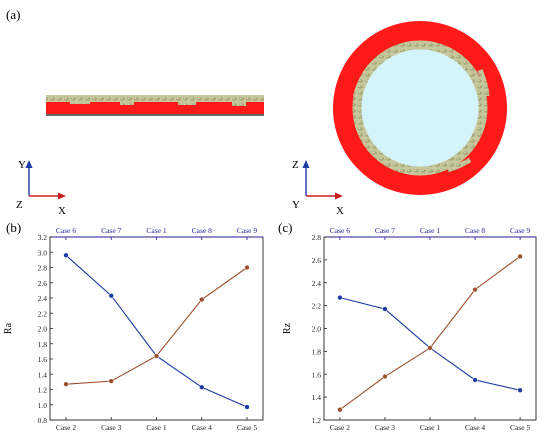  Describe the element at coordinates (296, 205) in the screenshot. I see `axis-label-right-origin: Y` at that location.